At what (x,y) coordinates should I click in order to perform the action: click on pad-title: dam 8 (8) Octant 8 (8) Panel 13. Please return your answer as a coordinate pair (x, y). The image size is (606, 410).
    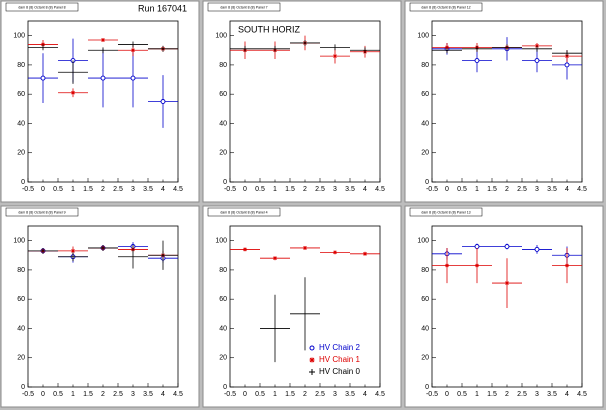
    Looking at the image, I should click on (445, 212).